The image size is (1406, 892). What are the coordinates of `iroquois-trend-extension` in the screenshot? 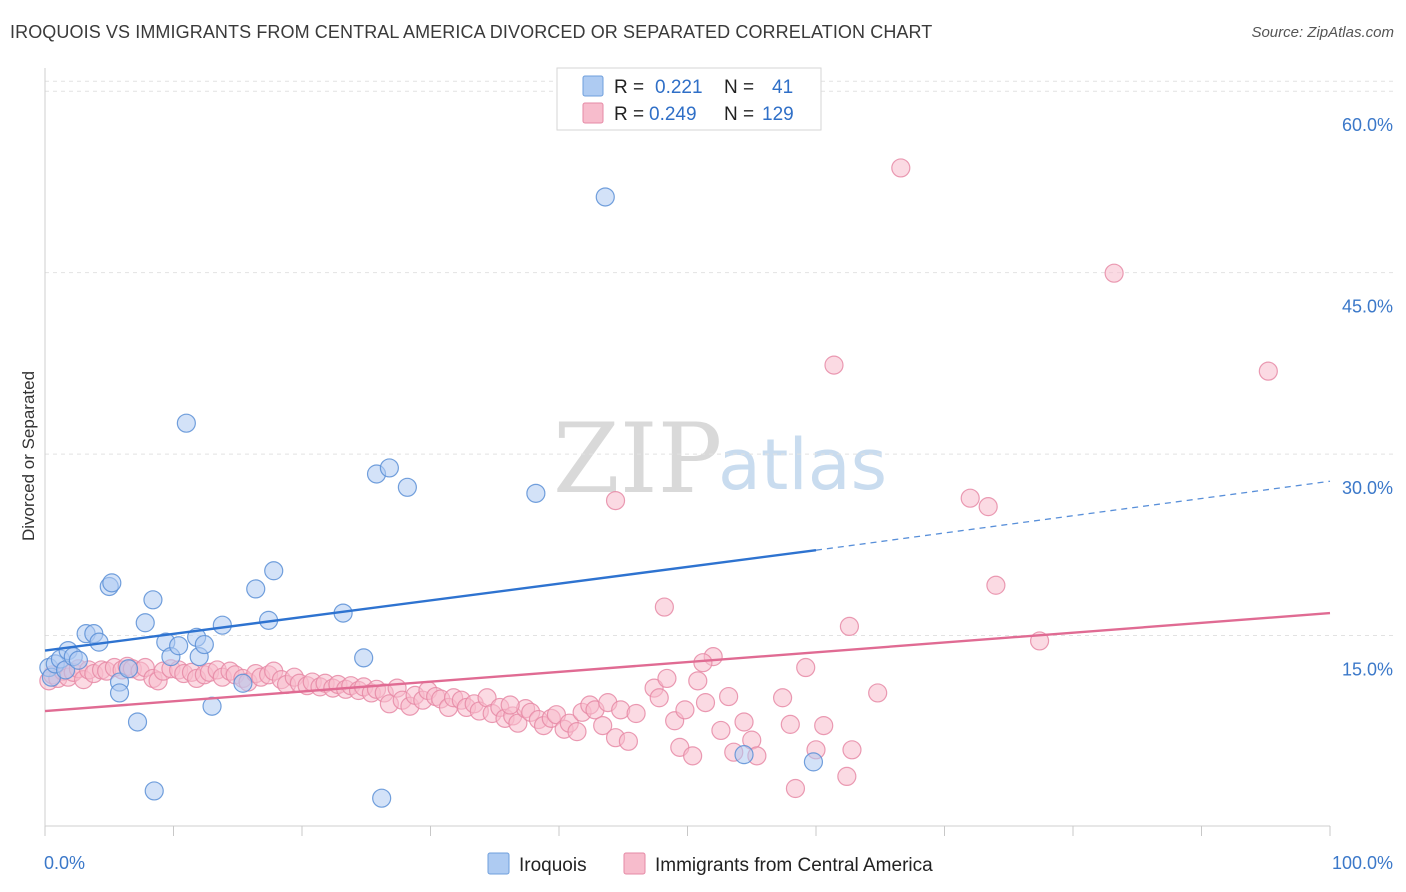 It's located at (1073, 515).